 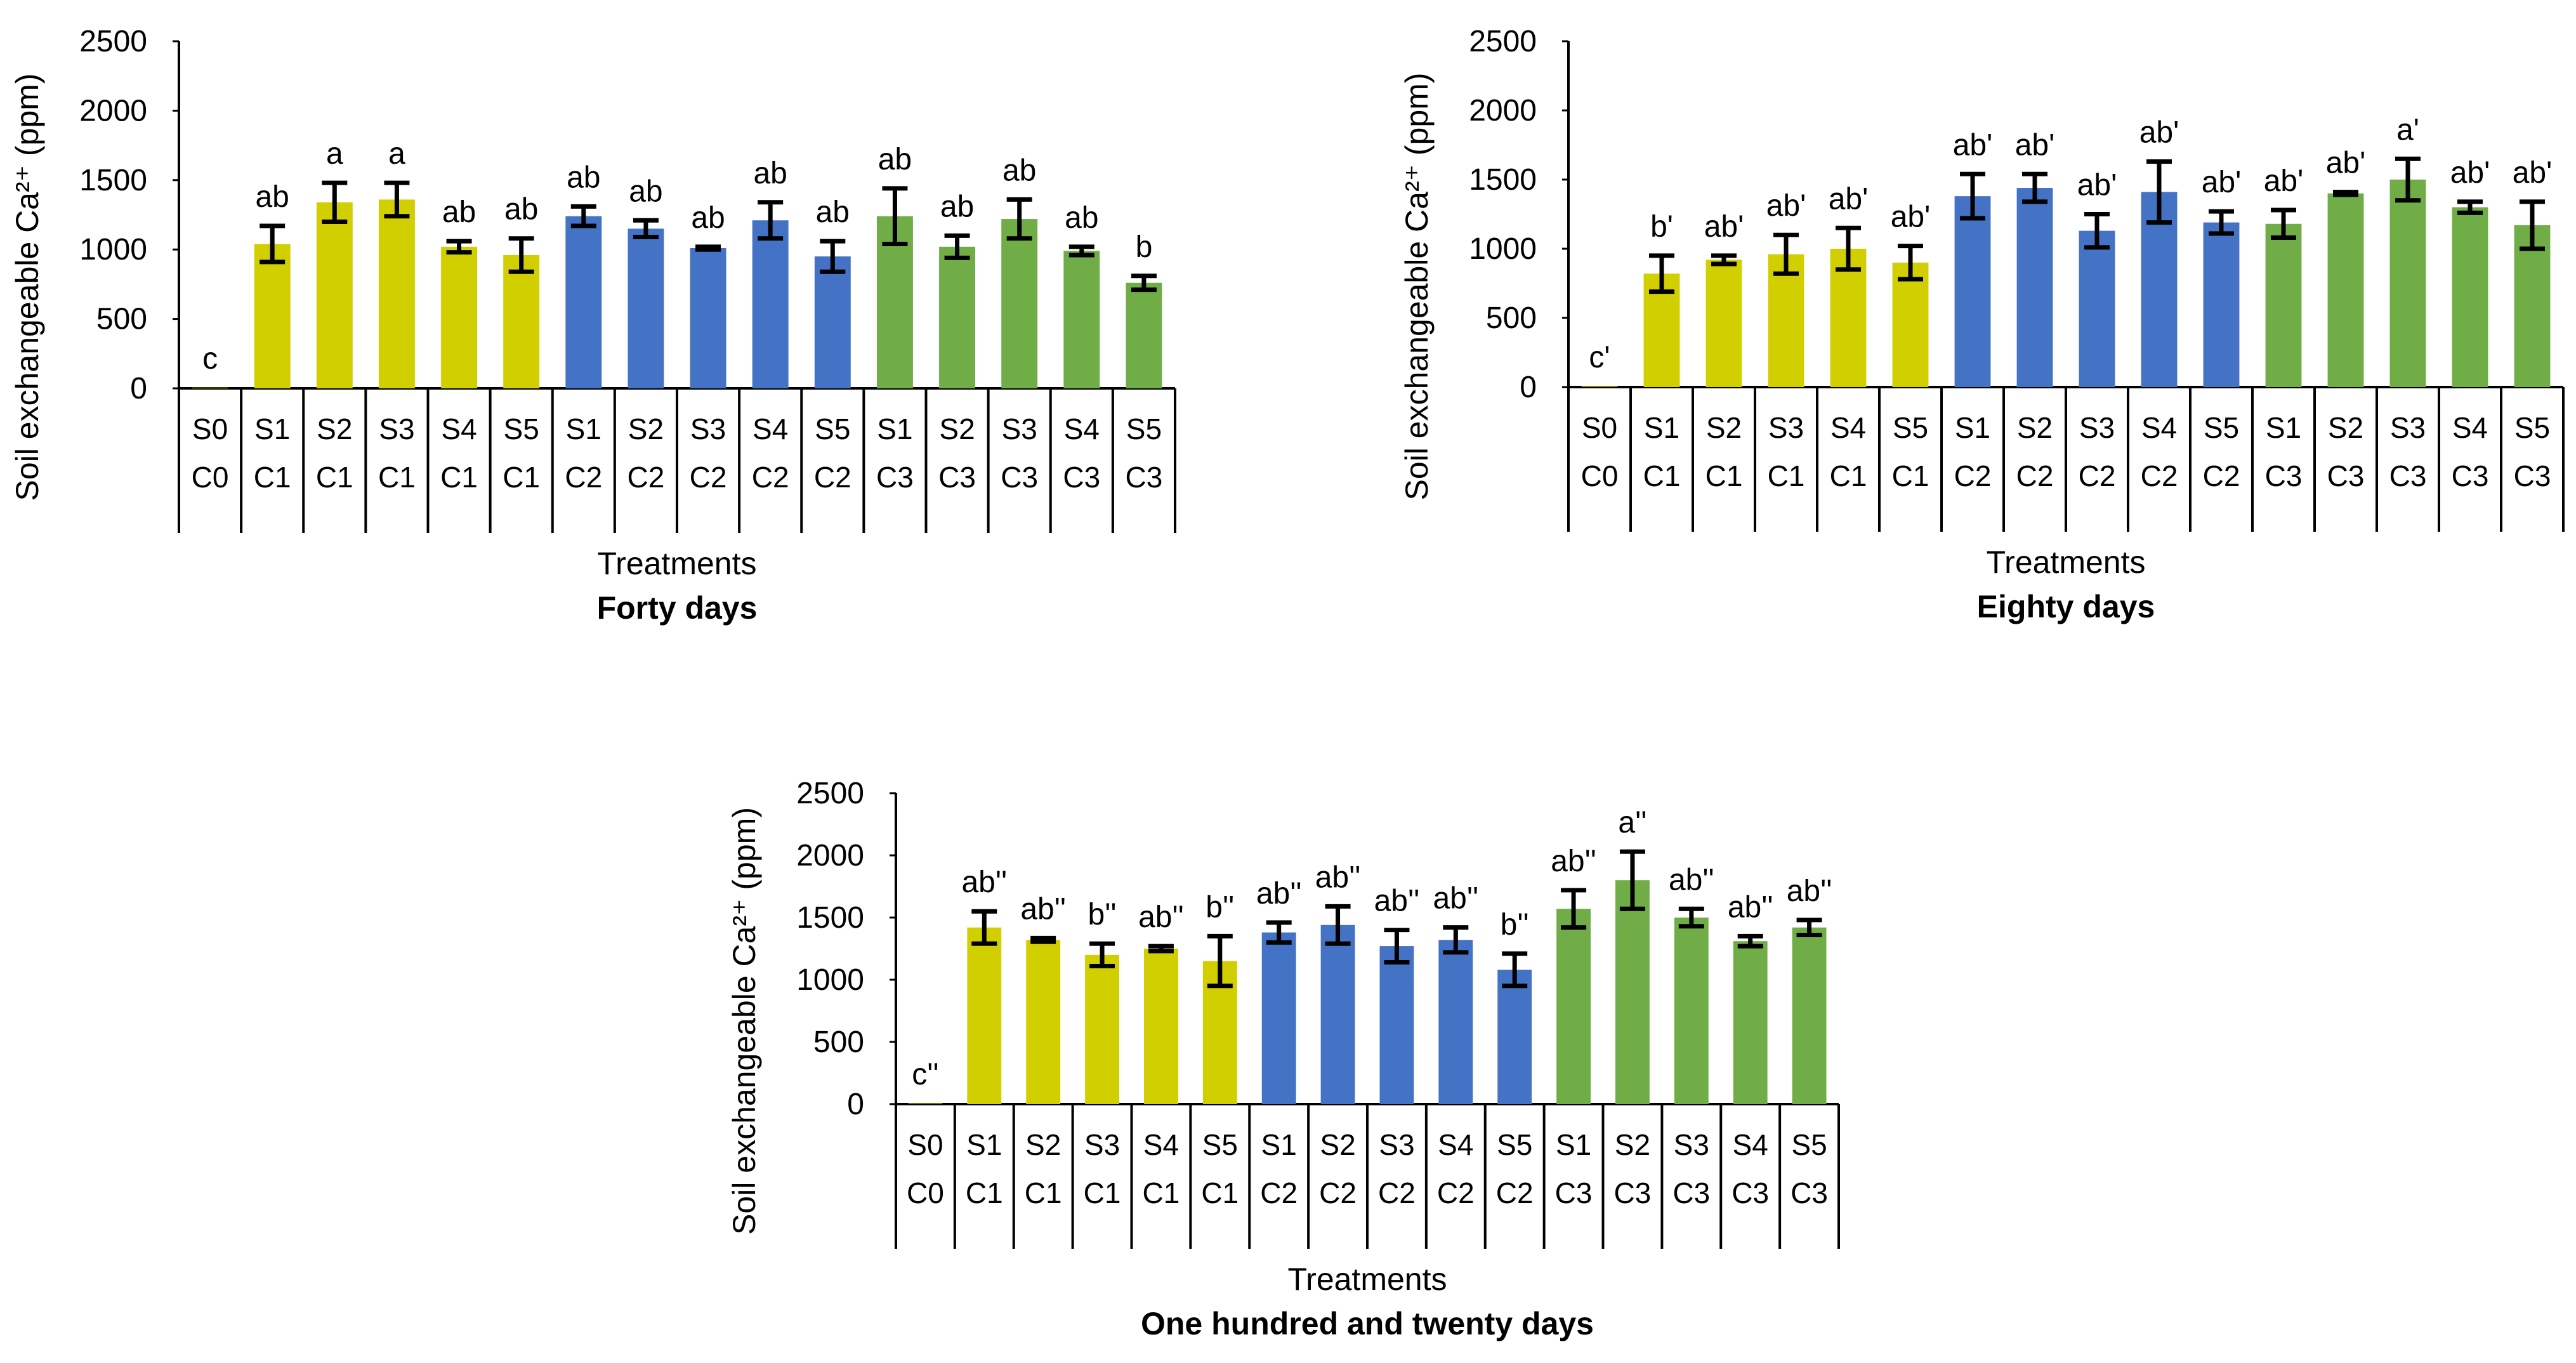 What do you see at coordinates (1503, 249) in the screenshot?
I see `y-tick-label: 1000` at bounding box center [1503, 249].